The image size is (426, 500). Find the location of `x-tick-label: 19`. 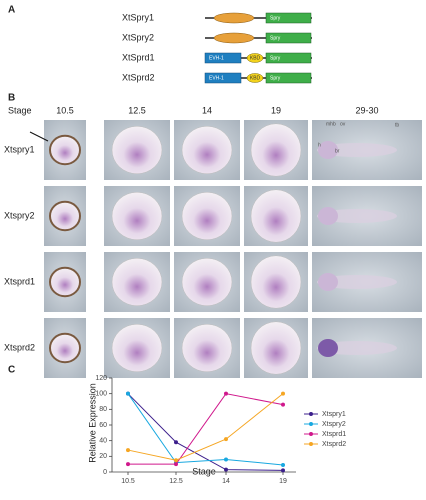

x-tick-label: 19 is located at coordinates (283, 481).